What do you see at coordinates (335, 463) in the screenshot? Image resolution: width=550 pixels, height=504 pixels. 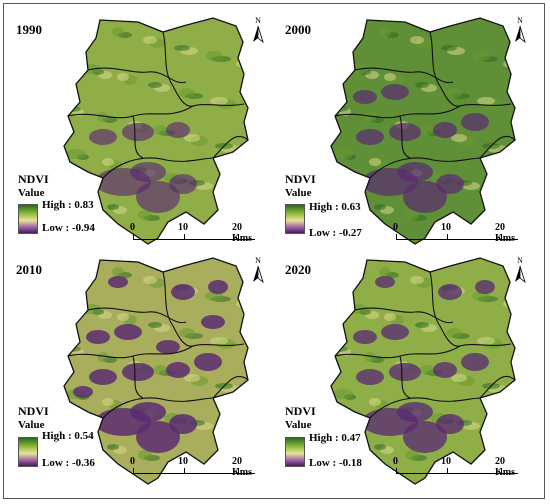 I see `legend-low: Low : -0.18` at bounding box center [335, 463].